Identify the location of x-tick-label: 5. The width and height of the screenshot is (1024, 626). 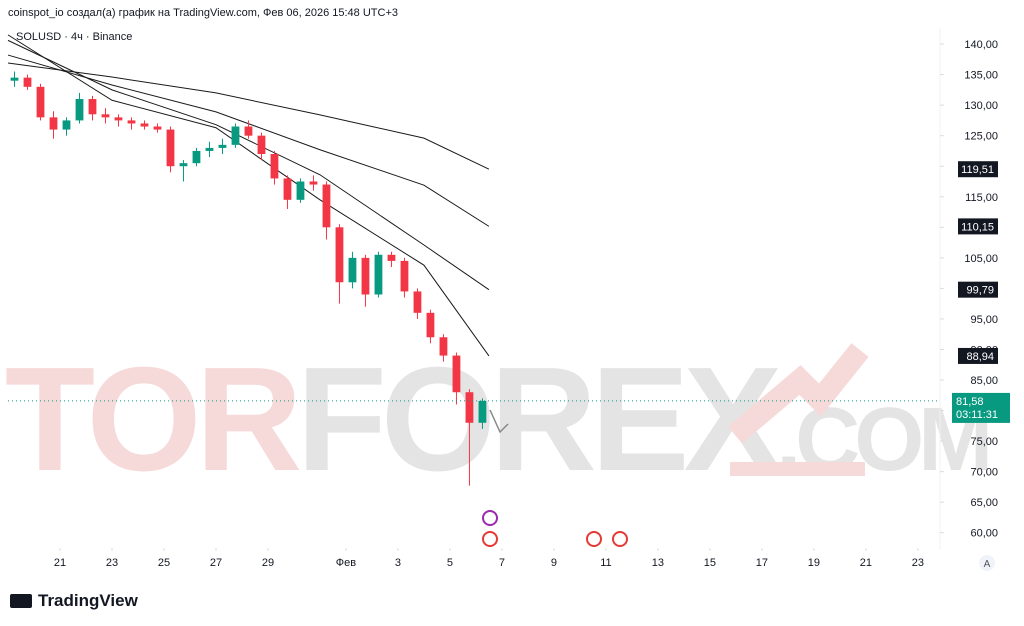
(450, 563).